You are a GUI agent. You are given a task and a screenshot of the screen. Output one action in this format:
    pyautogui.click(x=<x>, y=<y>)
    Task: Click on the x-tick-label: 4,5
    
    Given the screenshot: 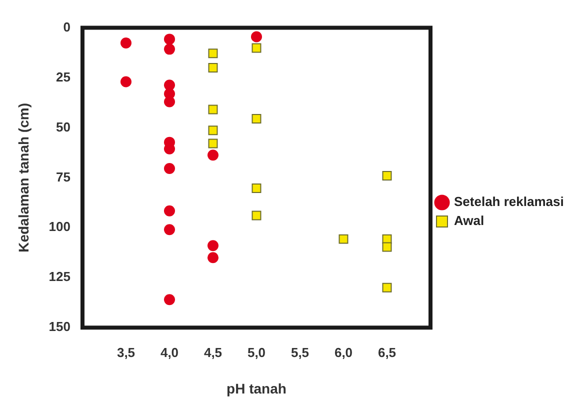 What is the action you would take?
    pyautogui.click(x=213, y=352)
    